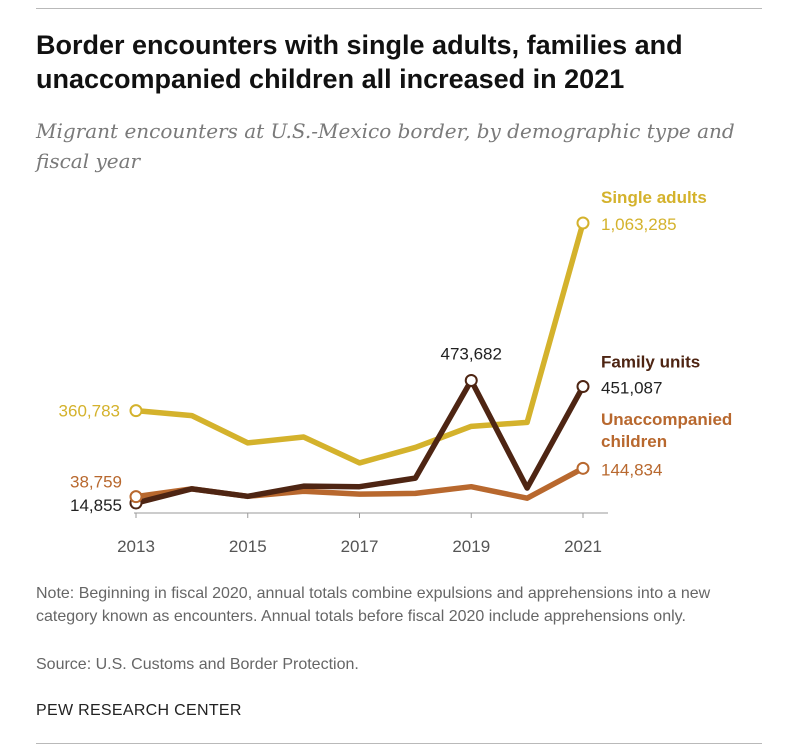 The width and height of the screenshot is (800, 756). Describe the element at coordinates (360, 546) in the screenshot. I see `x-tick-label: 2017` at that location.